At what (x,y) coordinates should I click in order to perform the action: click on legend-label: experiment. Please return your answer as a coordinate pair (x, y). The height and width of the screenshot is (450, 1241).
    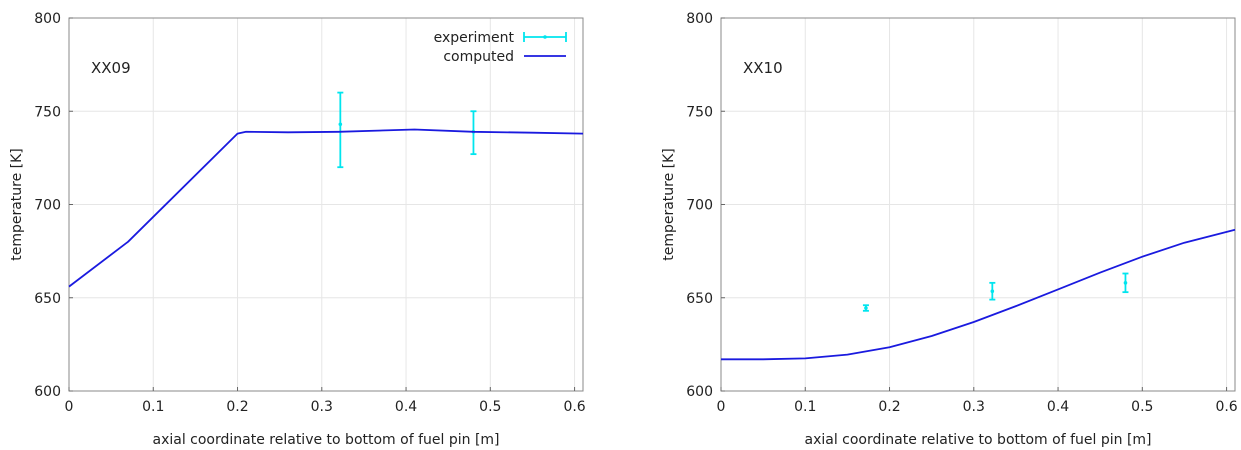
    Looking at the image, I should click on (474, 38).